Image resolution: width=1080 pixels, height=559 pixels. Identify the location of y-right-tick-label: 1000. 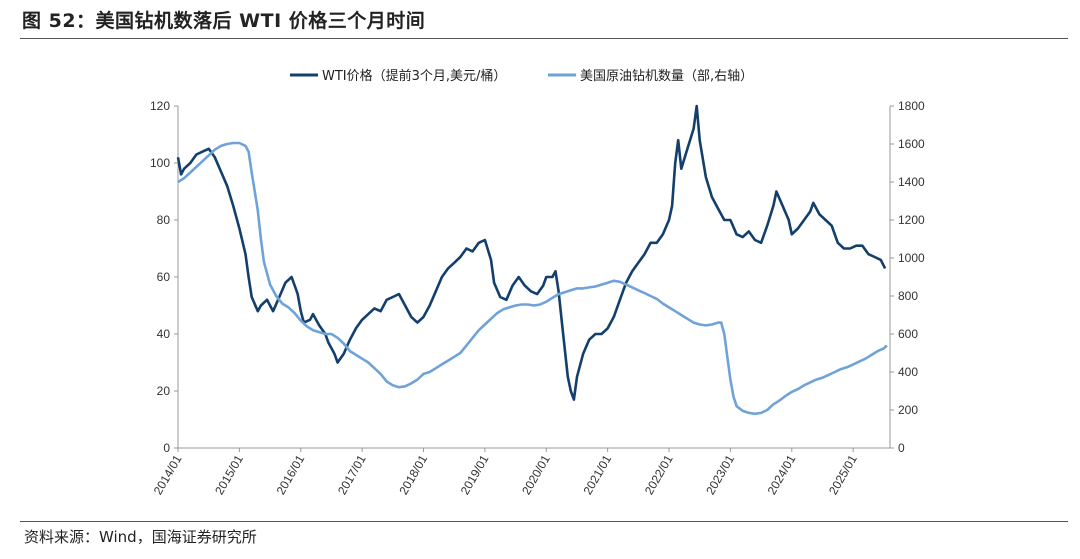
(911, 258).